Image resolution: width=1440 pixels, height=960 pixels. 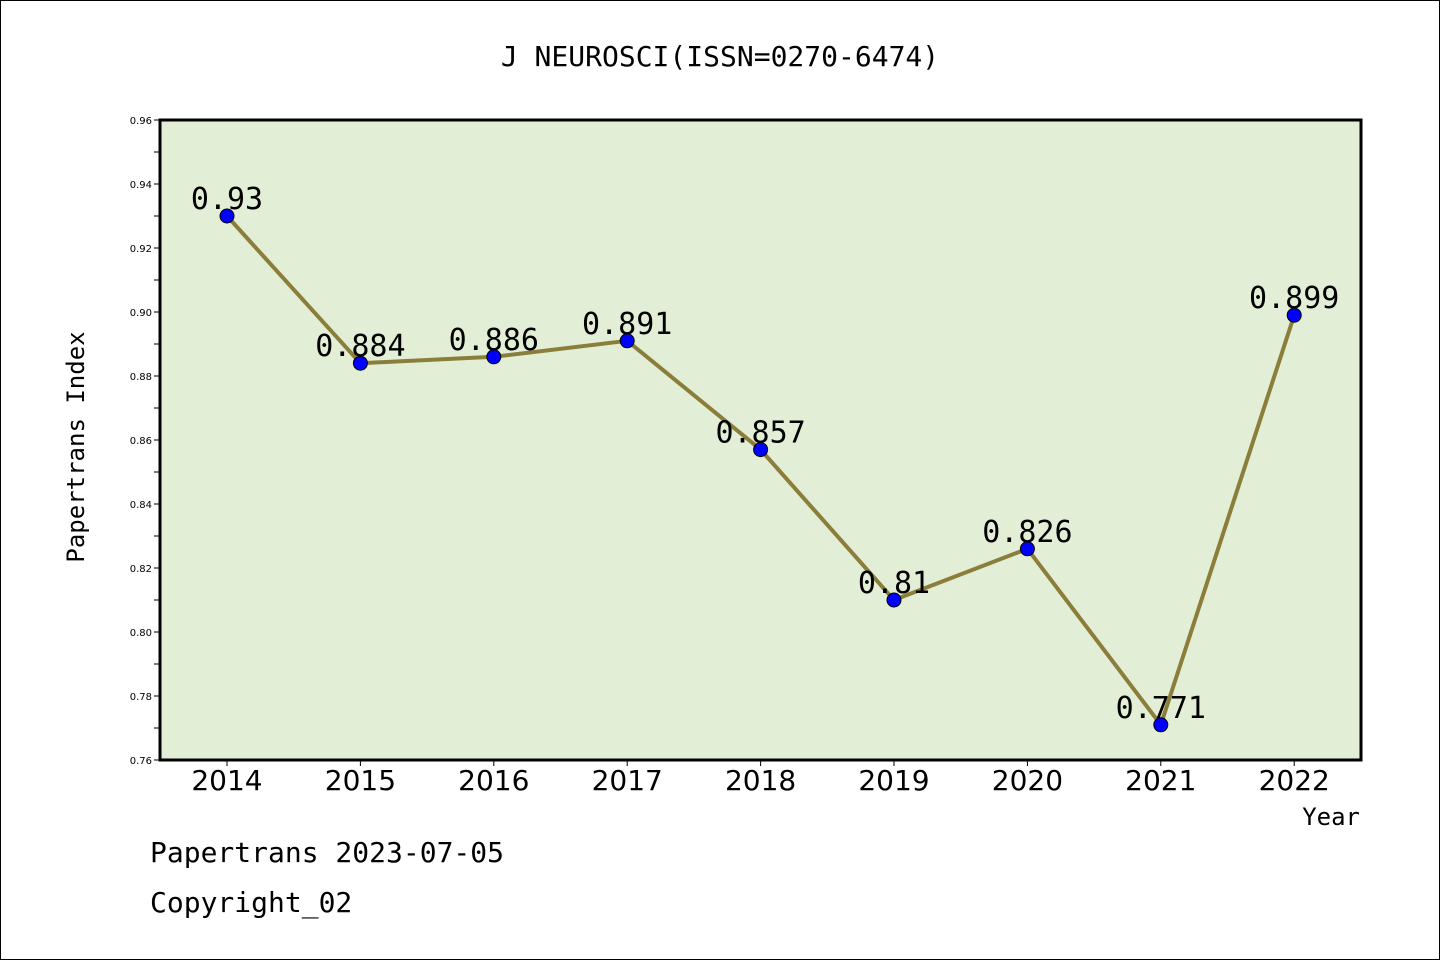 What do you see at coordinates (1027, 780) in the screenshot?
I see `x-tick-label: 2020` at bounding box center [1027, 780].